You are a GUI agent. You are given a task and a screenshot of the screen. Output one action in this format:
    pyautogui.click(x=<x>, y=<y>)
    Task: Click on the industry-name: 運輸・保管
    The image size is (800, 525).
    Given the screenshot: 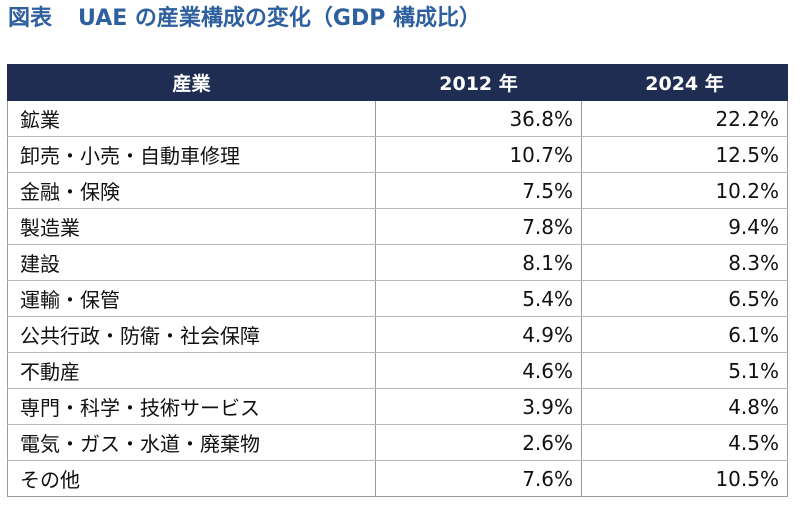 What is the action you would take?
    pyautogui.click(x=191, y=298)
    